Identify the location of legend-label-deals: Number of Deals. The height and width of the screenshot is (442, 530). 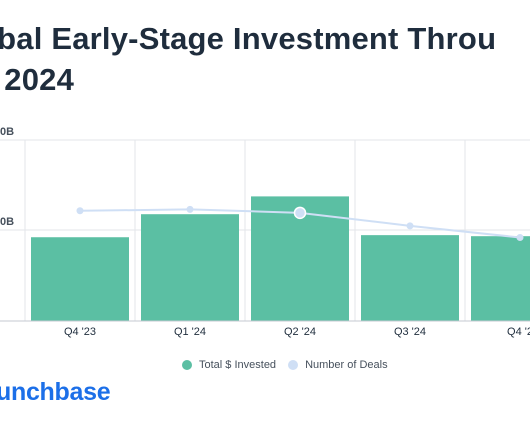
(346, 365).